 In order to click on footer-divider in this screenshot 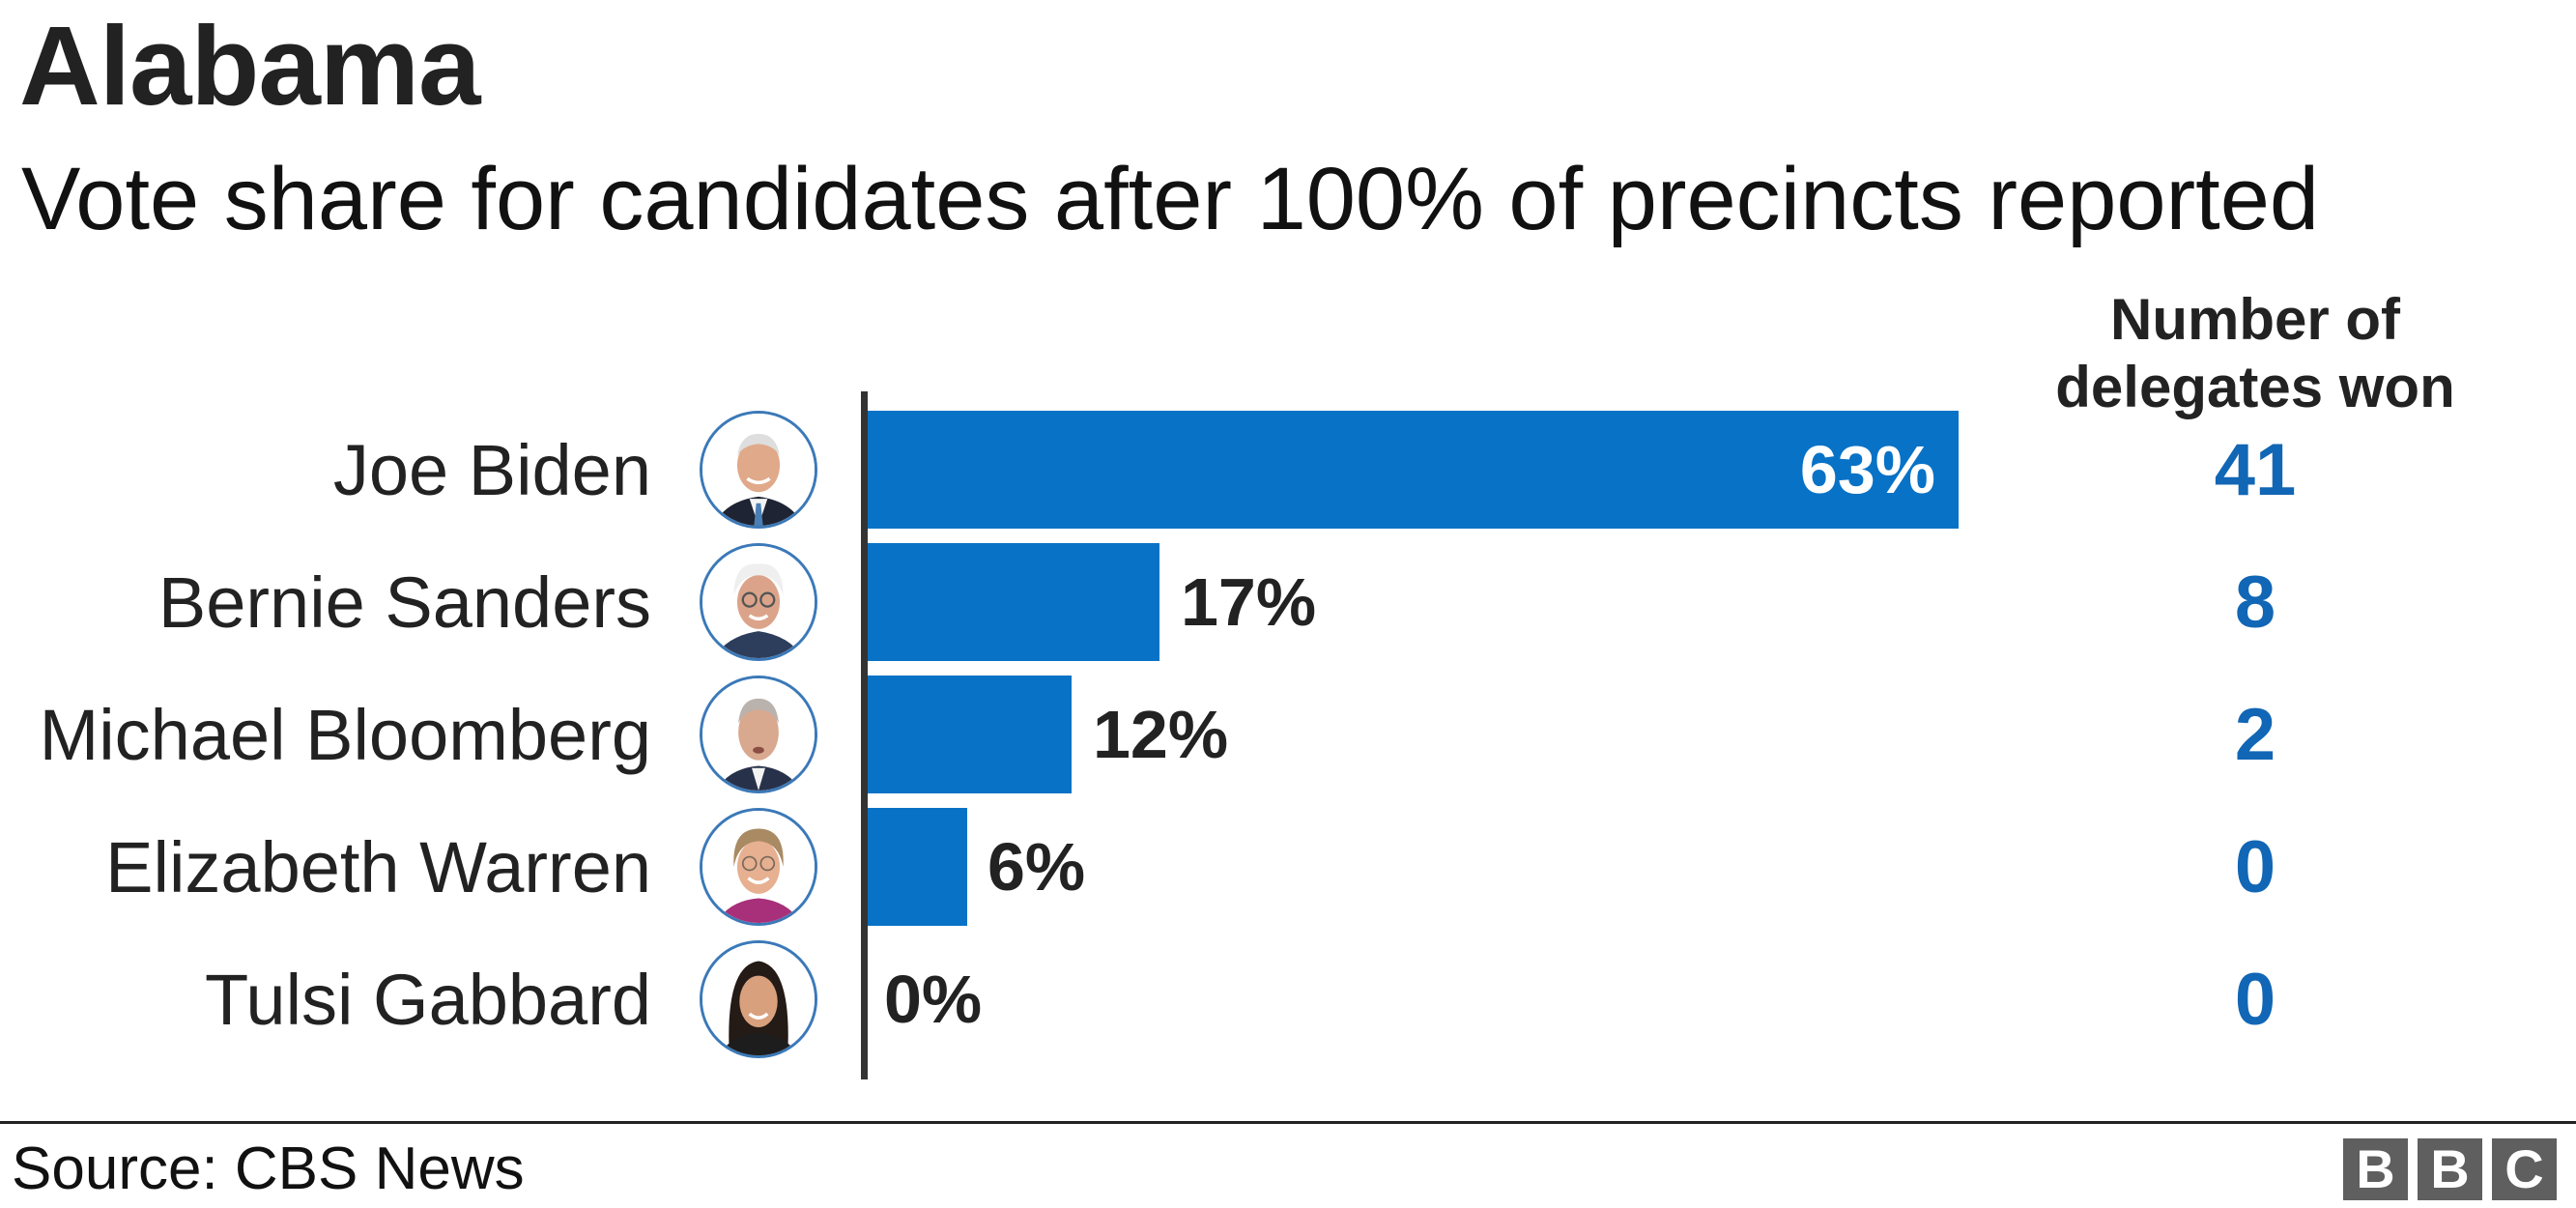, I will do `click(1288, 1122)`.